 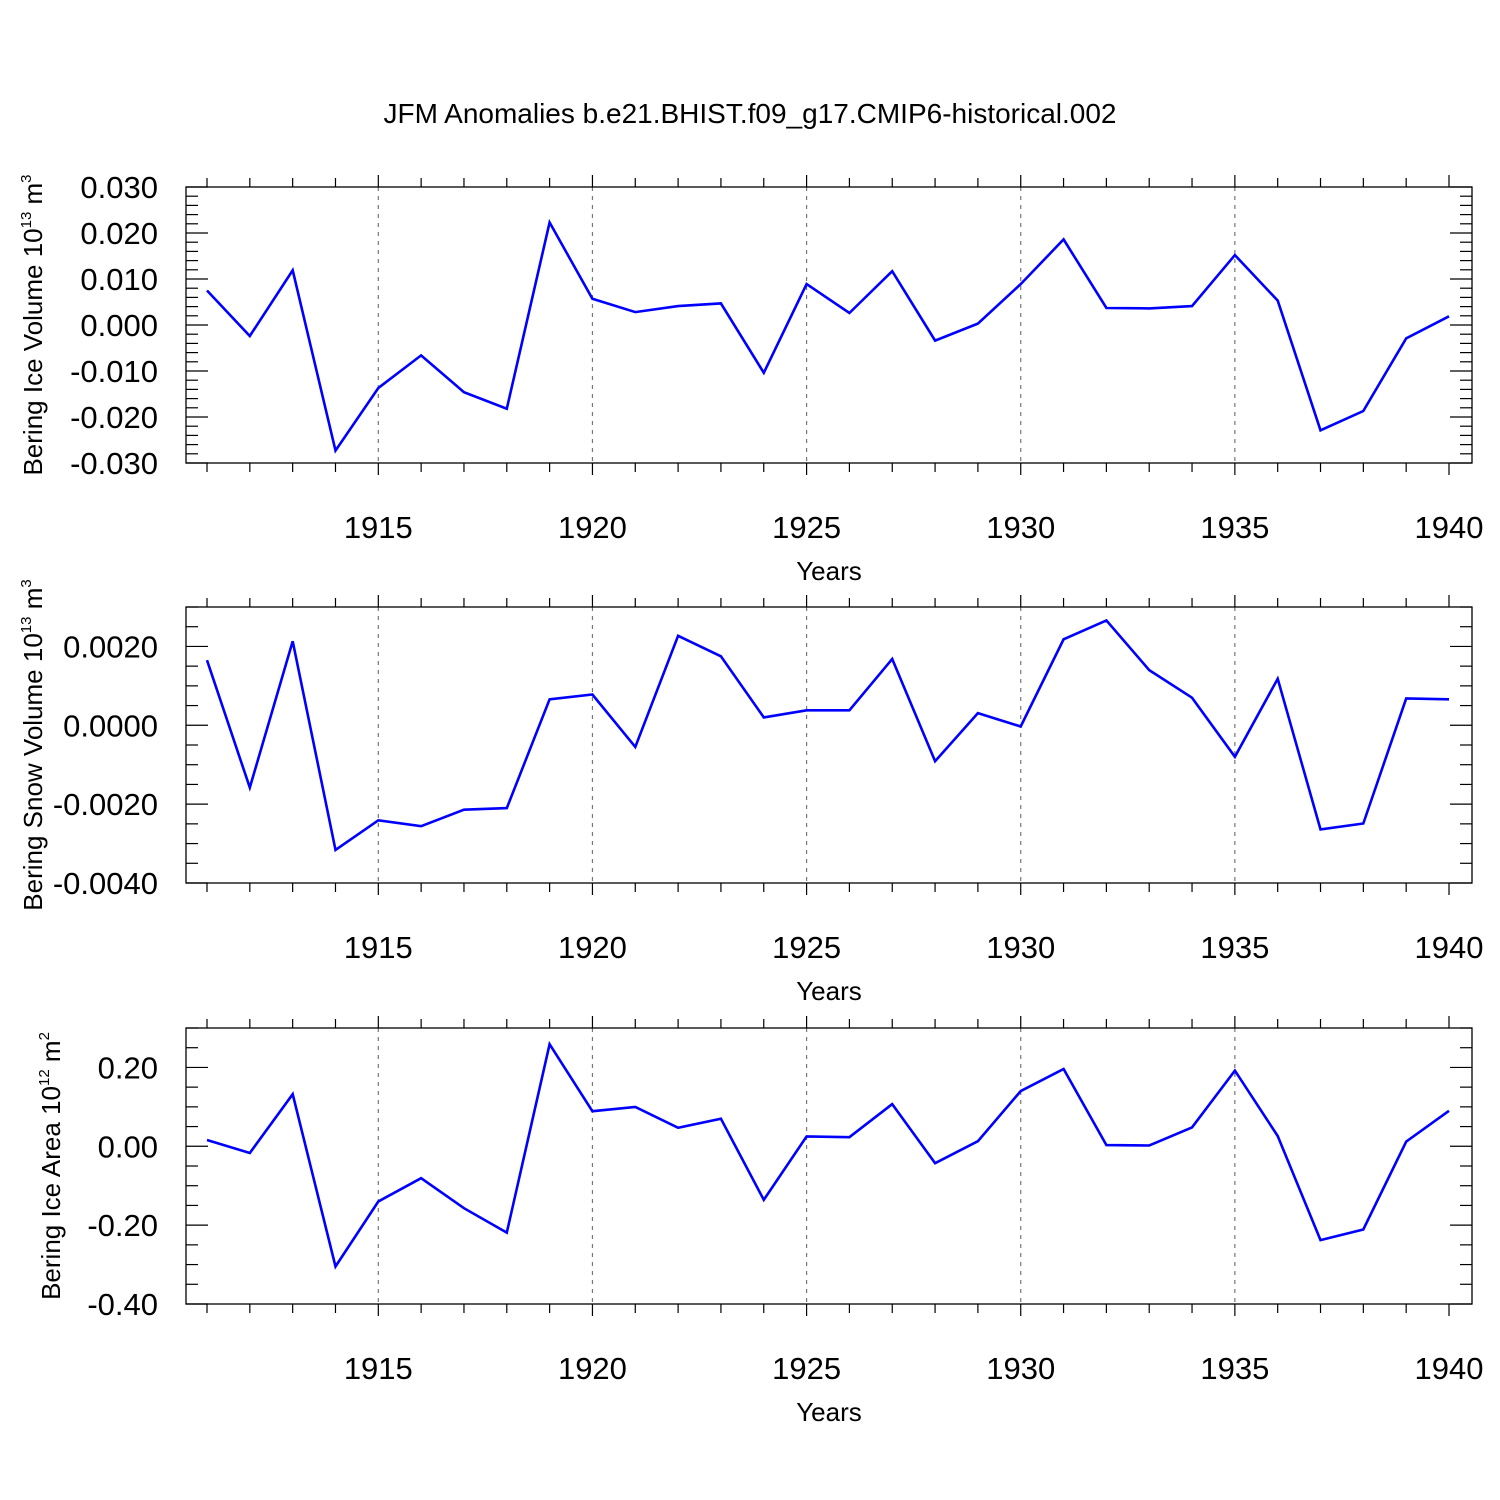 What do you see at coordinates (33, 351) in the screenshot?
I see `y-axis-label-part: Bering Ice Volume 10` at bounding box center [33, 351].